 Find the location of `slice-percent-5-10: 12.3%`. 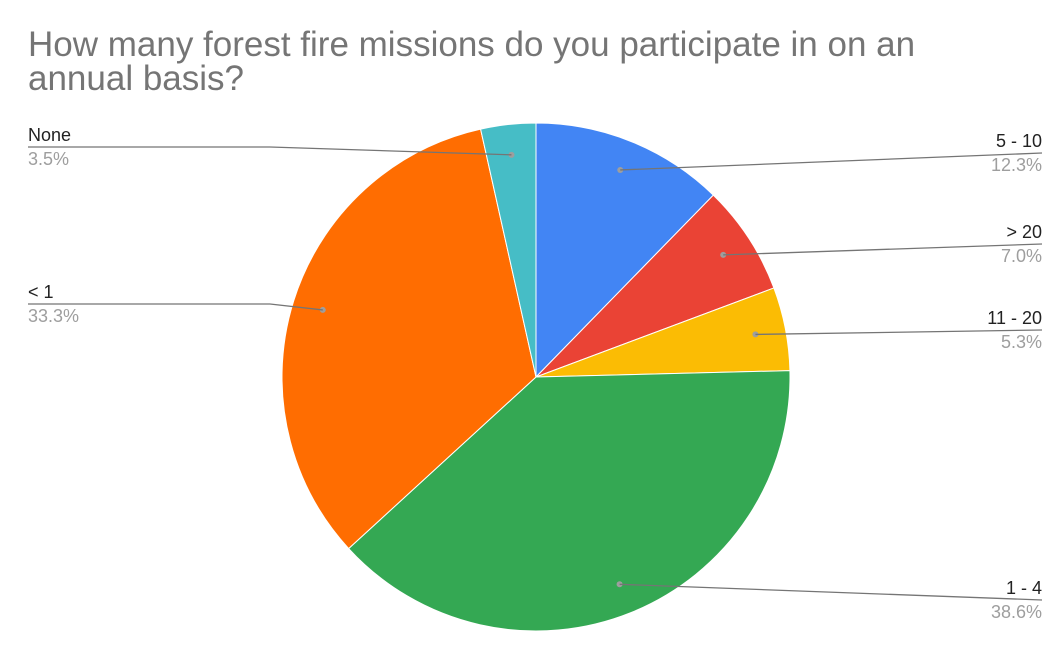

slice-percent-5-10: 12.3% is located at coordinates (1016, 165).